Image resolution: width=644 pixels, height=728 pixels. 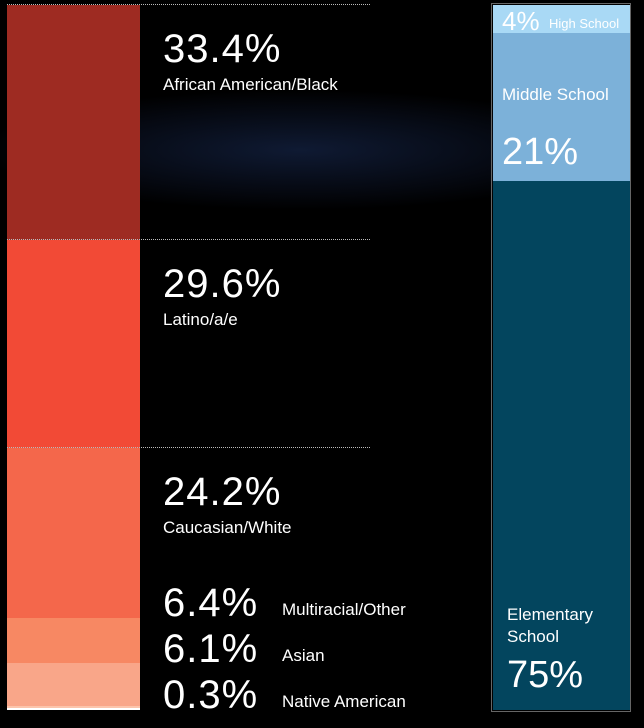 I want to click on legend-label: Multiracial/Other, so click(x=344, y=609).